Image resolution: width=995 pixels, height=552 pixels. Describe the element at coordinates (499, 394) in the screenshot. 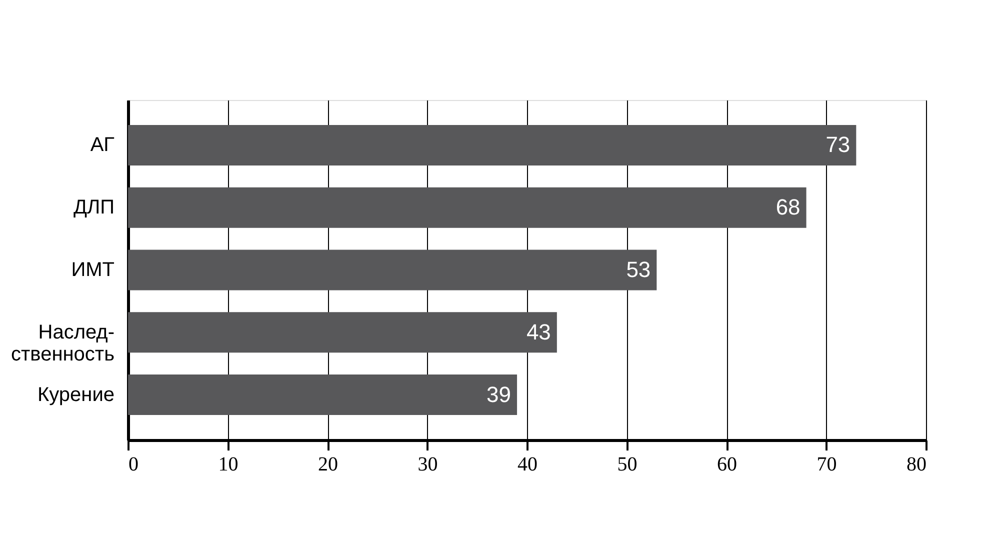

I see `data-label: 39` at that location.